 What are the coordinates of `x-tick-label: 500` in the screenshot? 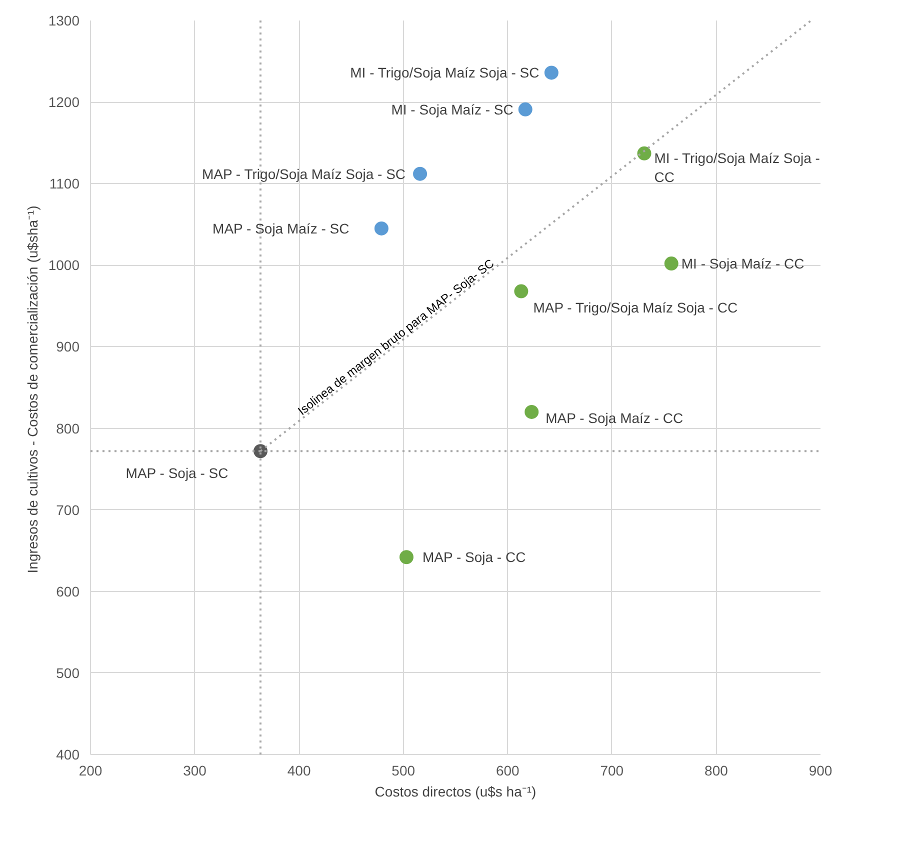 It's located at (404, 770).